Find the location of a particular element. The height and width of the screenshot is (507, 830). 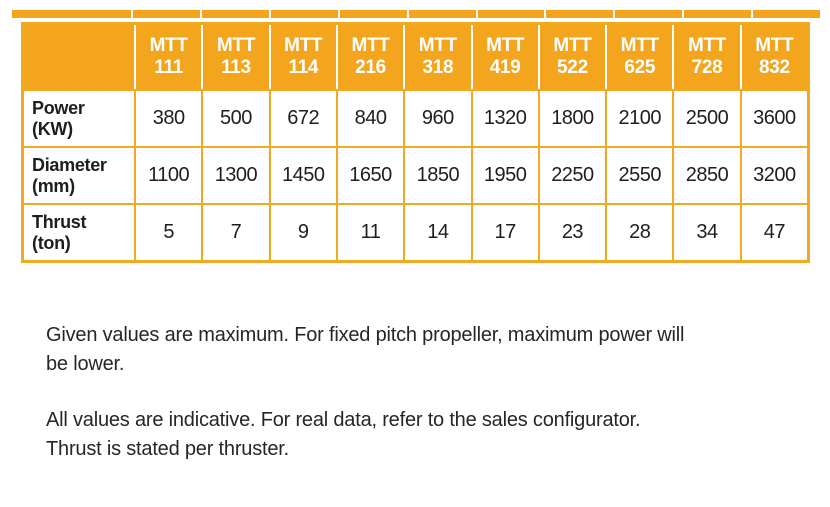

cell-line: Thrust is located at coordinates (59, 221).